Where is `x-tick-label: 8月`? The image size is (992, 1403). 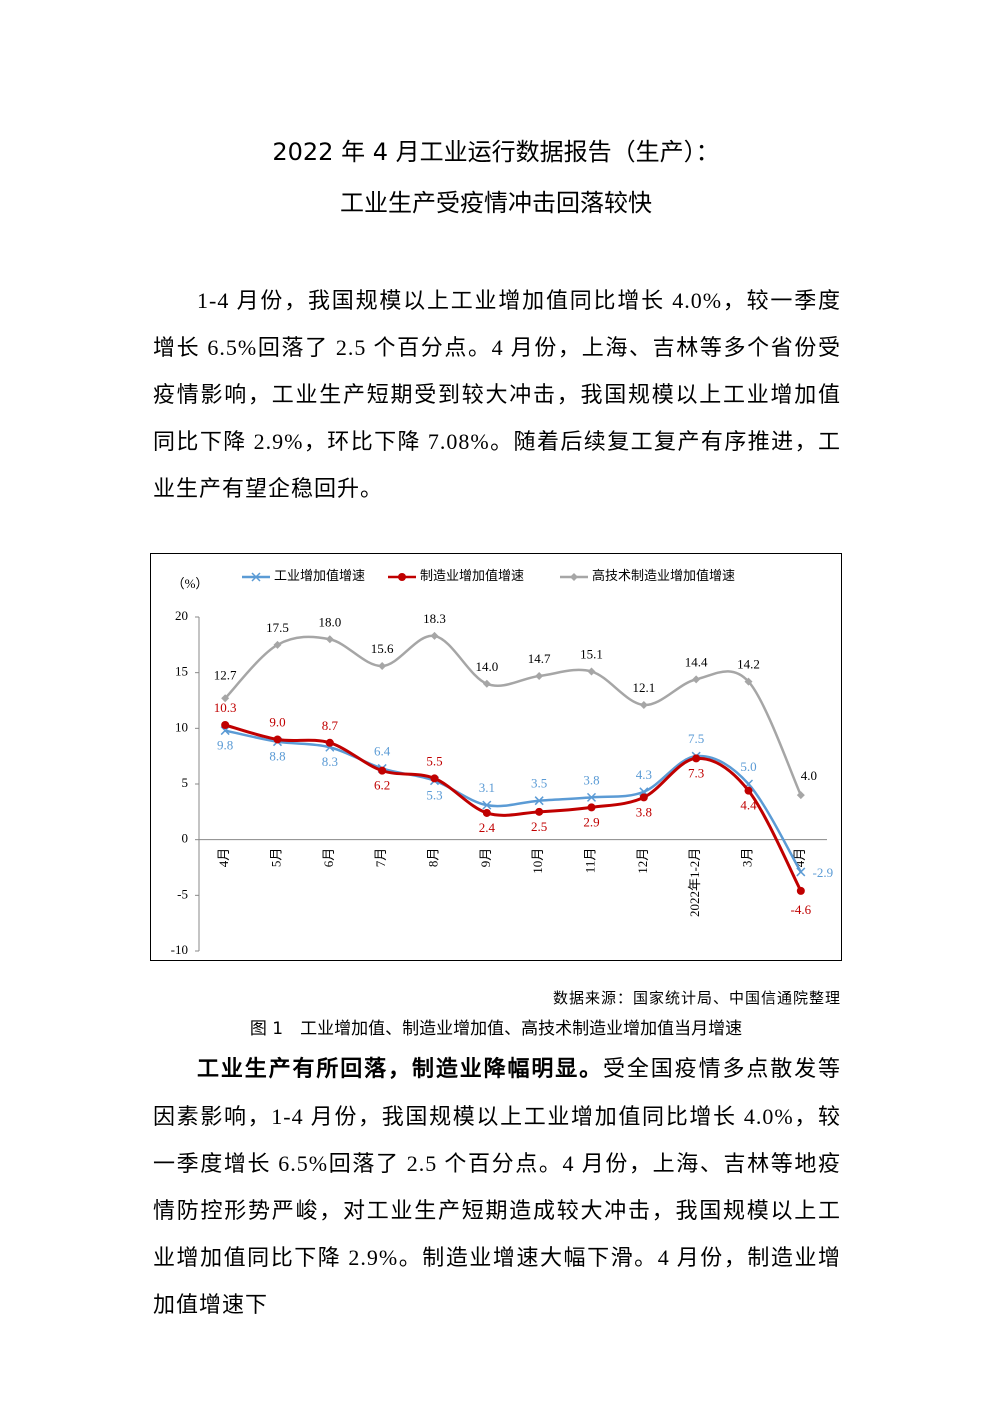 x-tick-label: 8月 is located at coordinates (432, 858).